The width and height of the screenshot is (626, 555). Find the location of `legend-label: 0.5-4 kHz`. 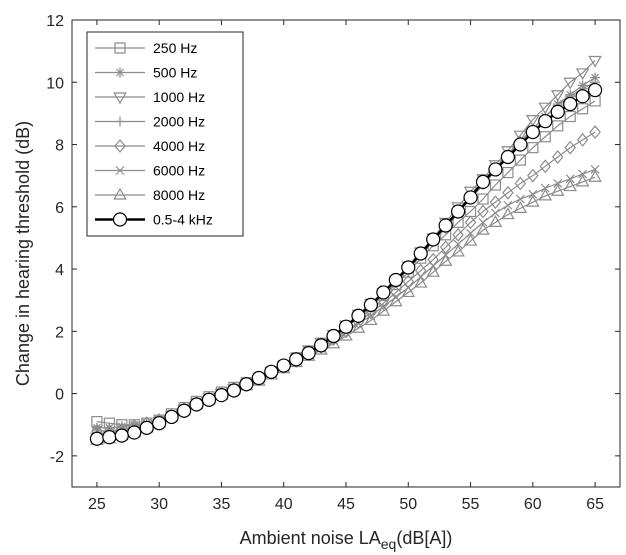

legend-label: 0.5-4 kHz is located at coordinates (183, 220).